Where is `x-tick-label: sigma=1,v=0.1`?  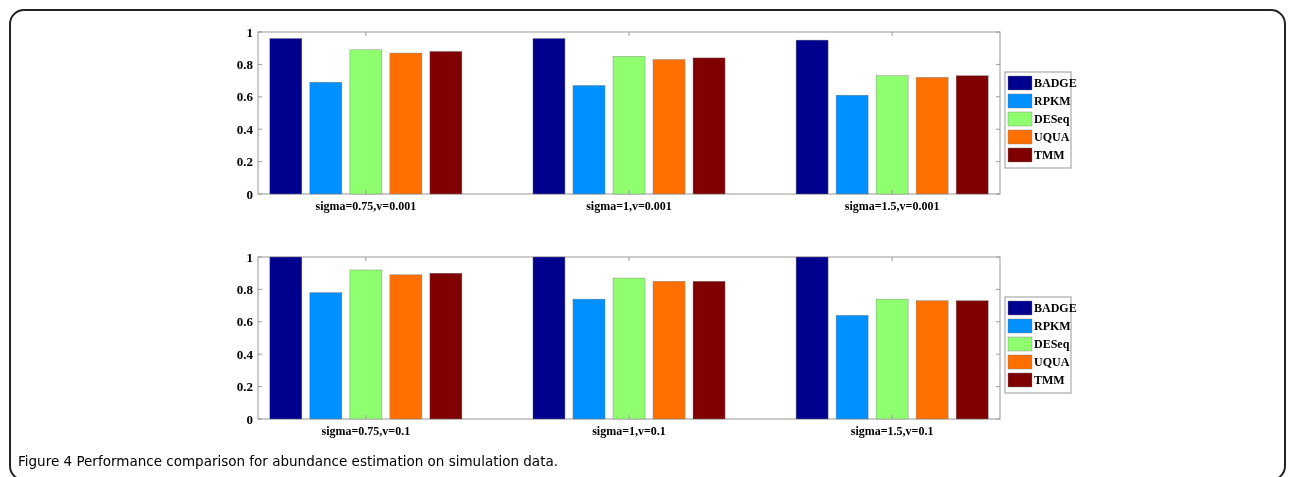 x-tick-label: sigma=1,v=0.1 is located at coordinates (629, 431).